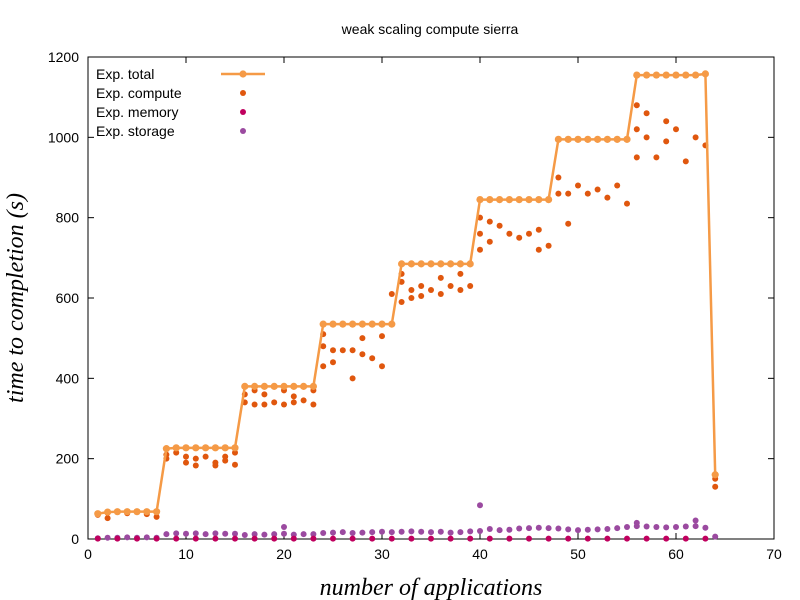 The image size is (800, 600). What do you see at coordinates (430, 29) in the screenshot?
I see `chart-title: weak scaling compute sierra` at bounding box center [430, 29].